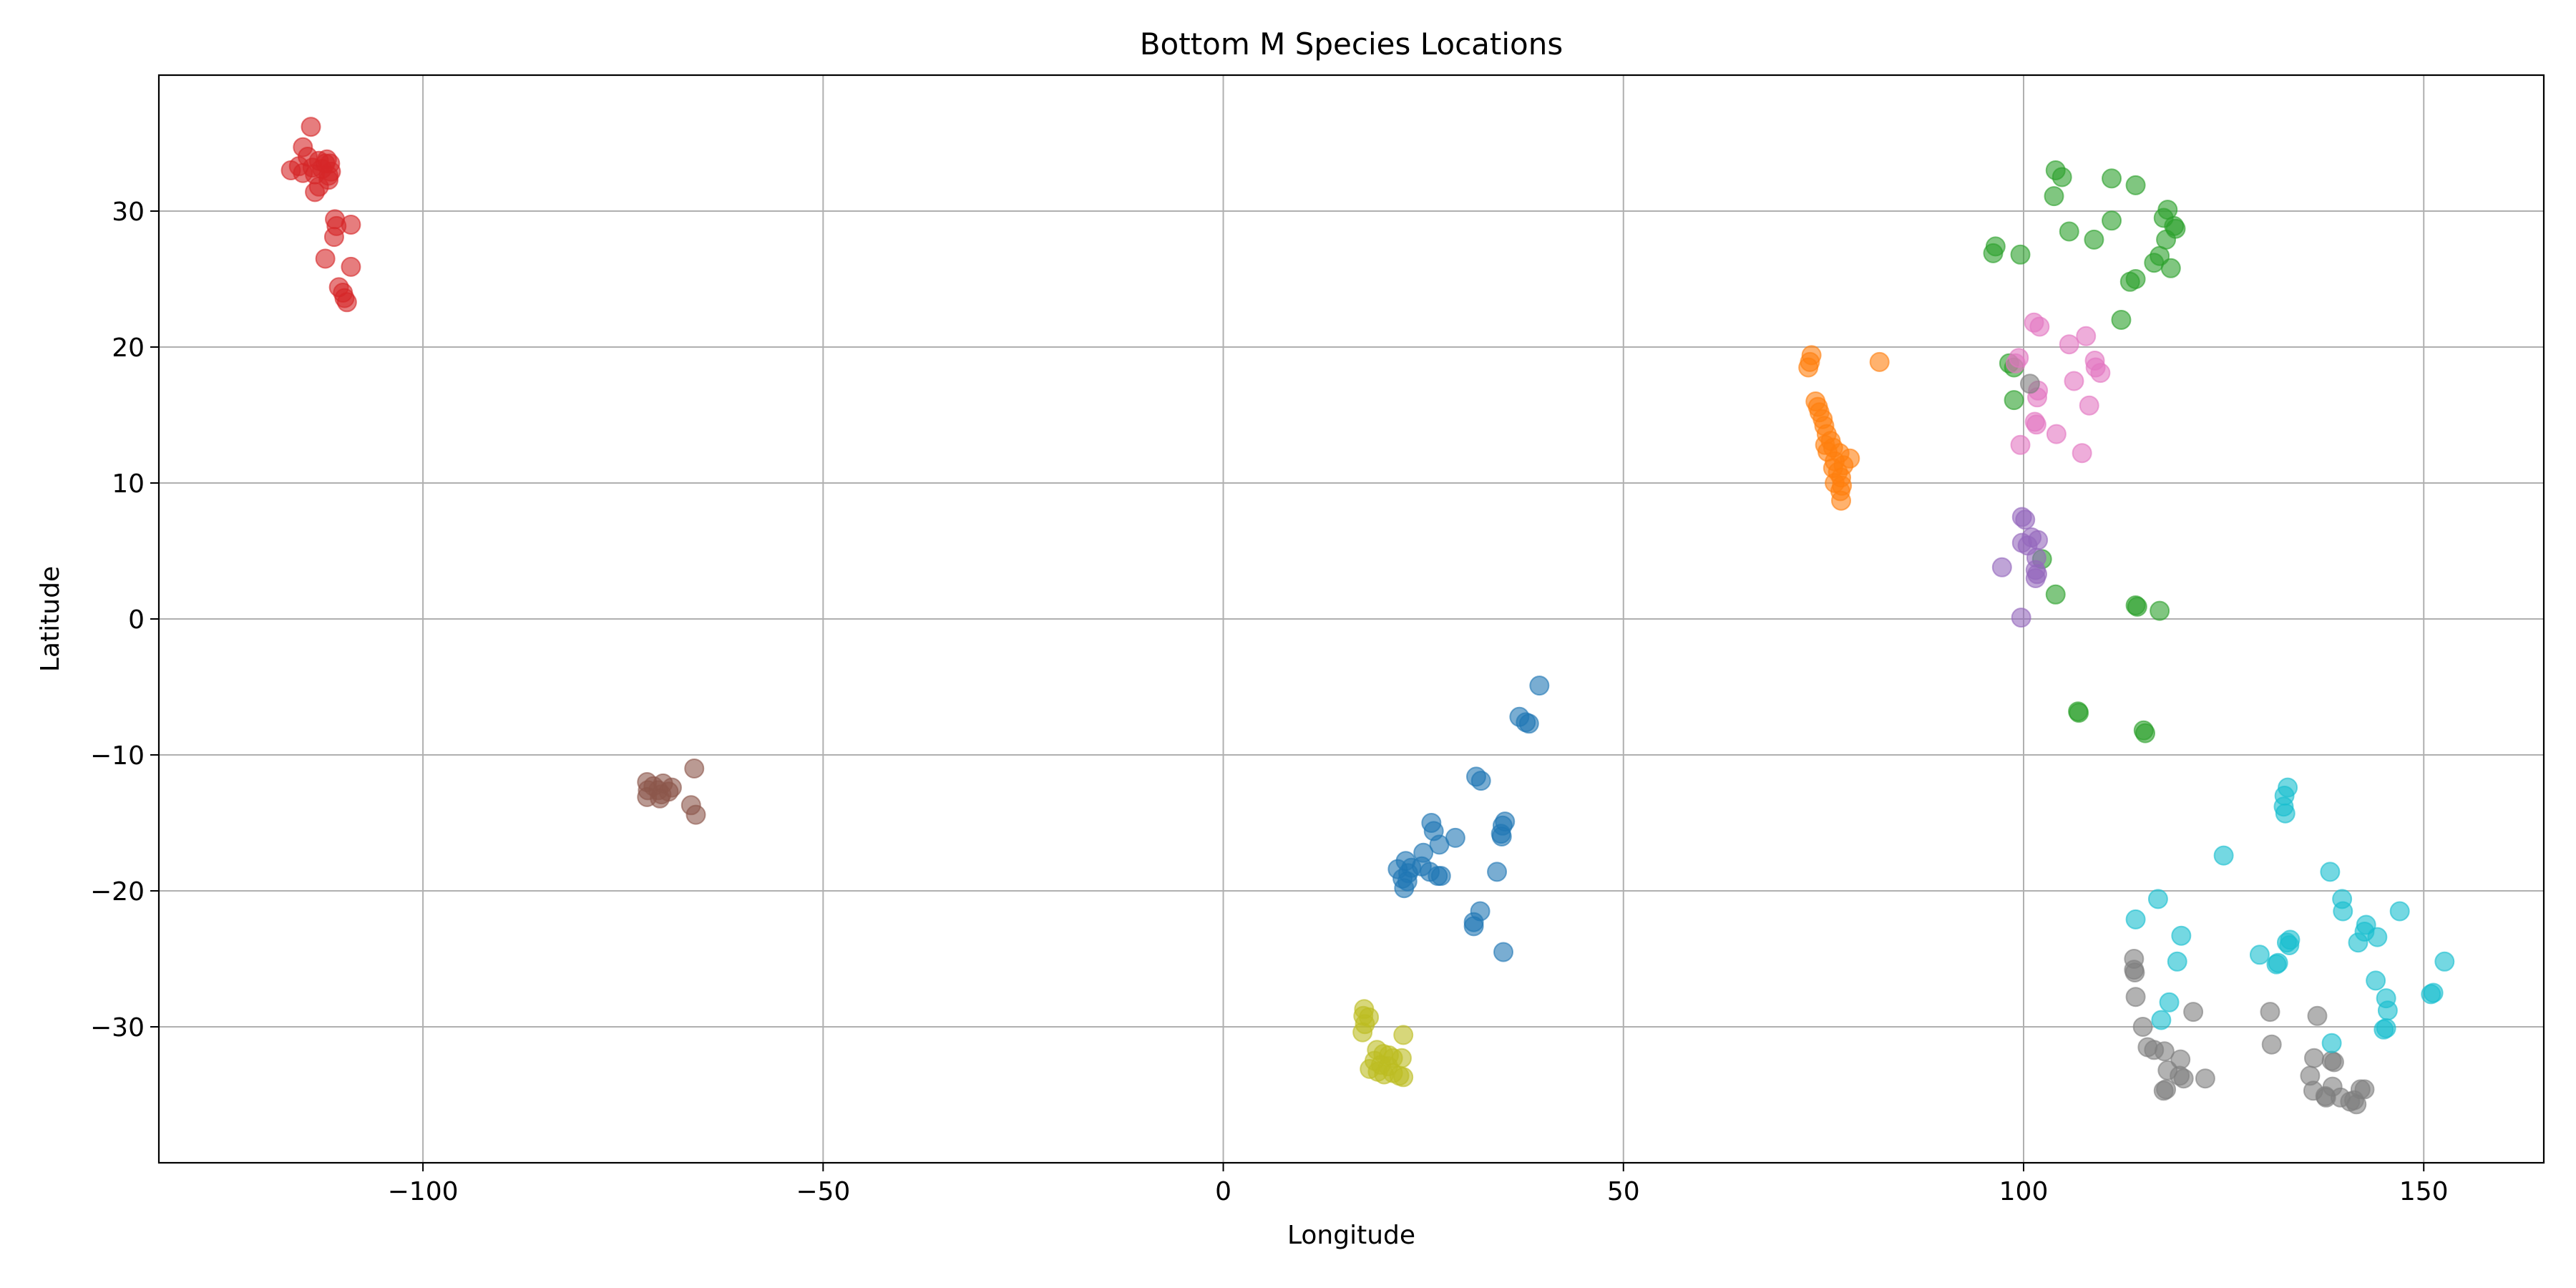  What do you see at coordinates (823, 1191) in the screenshot?
I see `x-tick-label: −50` at bounding box center [823, 1191].